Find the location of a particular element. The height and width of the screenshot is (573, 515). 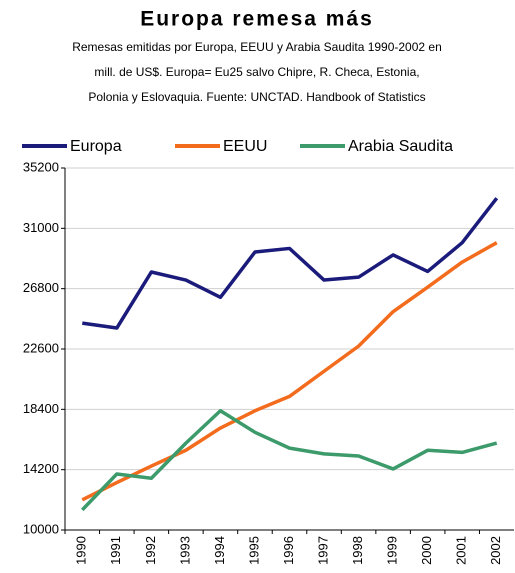

x-tick-label: 1990 is located at coordinates (81, 550).